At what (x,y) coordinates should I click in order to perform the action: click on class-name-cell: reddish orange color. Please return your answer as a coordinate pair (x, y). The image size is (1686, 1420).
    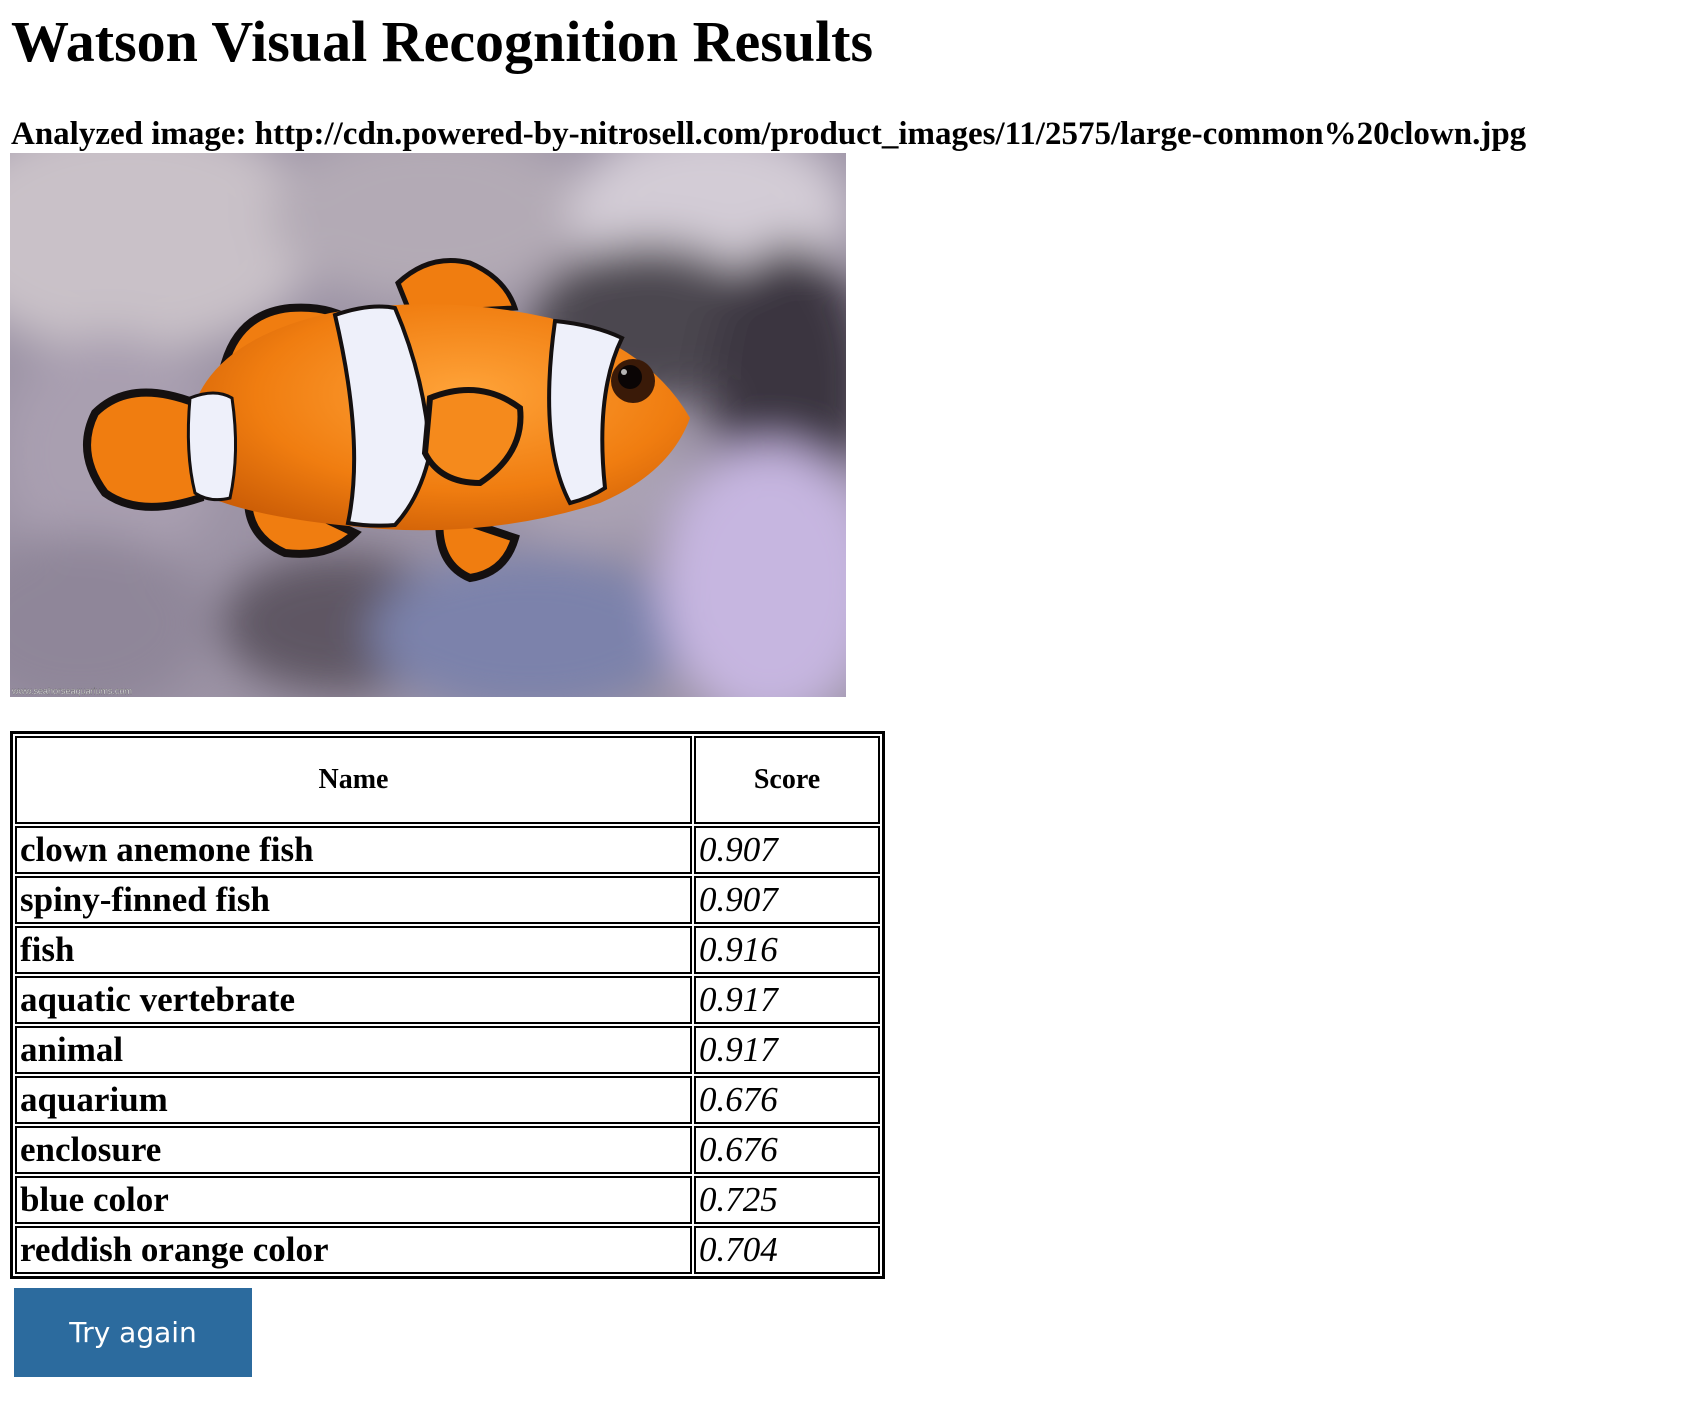
    Looking at the image, I should click on (353, 1250).